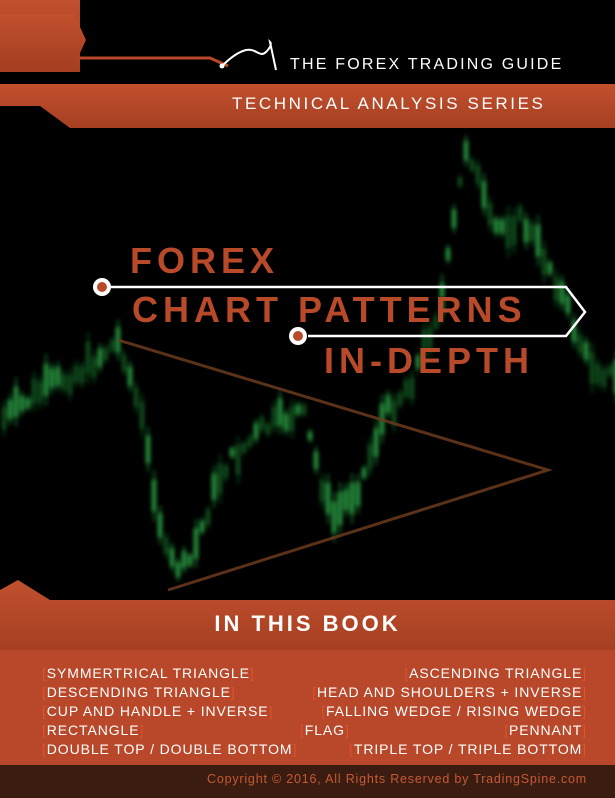  What do you see at coordinates (248, 54) in the screenshot?
I see `pen-signature-icon` at bounding box center [248, 54].